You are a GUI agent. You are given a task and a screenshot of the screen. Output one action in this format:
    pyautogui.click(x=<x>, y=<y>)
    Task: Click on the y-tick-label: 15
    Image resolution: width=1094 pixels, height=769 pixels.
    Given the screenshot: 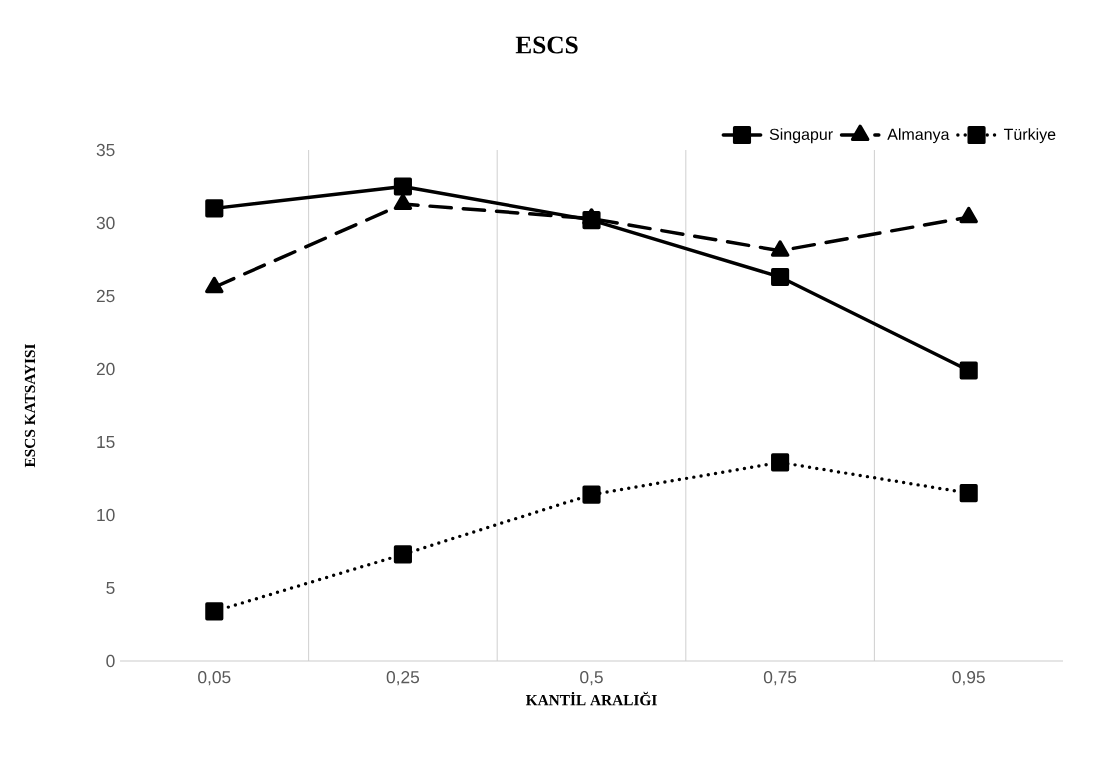 What is the action you would take?
    pyautogui.click(x=106, y=442)
    